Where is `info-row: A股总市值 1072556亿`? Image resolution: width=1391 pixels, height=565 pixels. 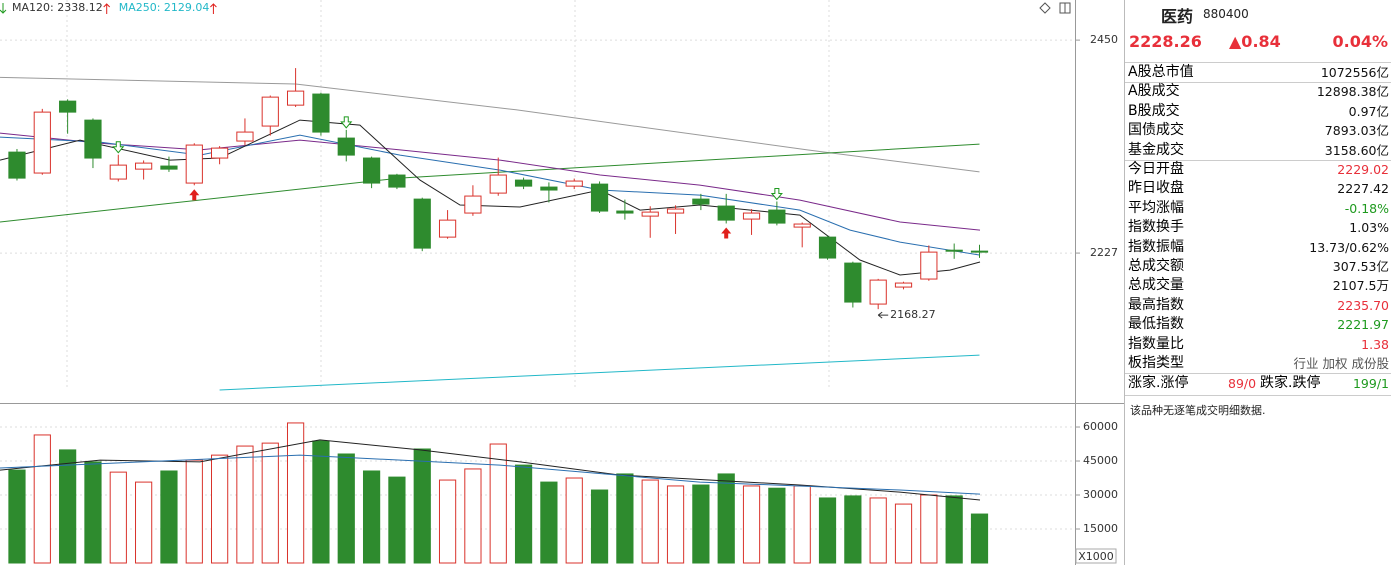
info-row: A股总市值 1072556亿 is located at coordinates (1258, 72).